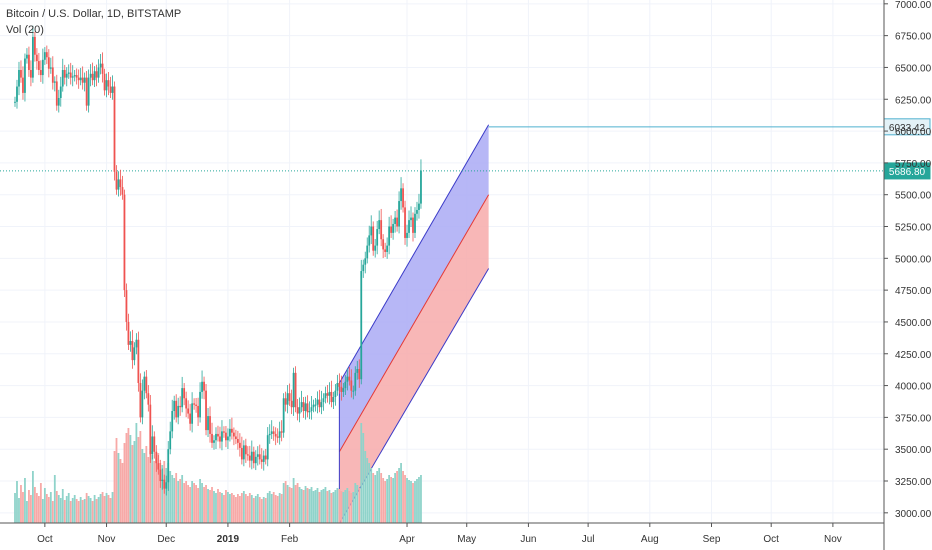 The height and width of the screenshot is (550, 932). Describe the element at coordinates (45, 539) in the screenshot. I see `x-tick-label: Oct` at that location.